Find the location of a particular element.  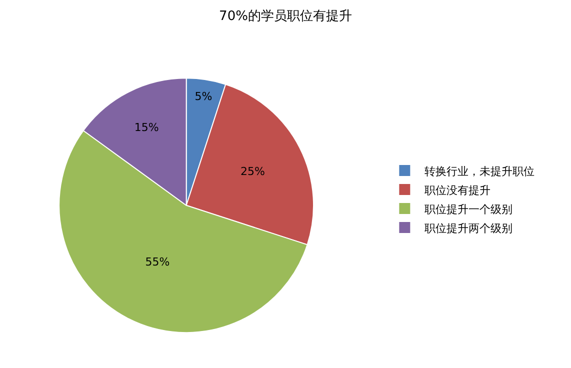

legend-label: 职位提升两个级别 is located at coordinates (468, 228).